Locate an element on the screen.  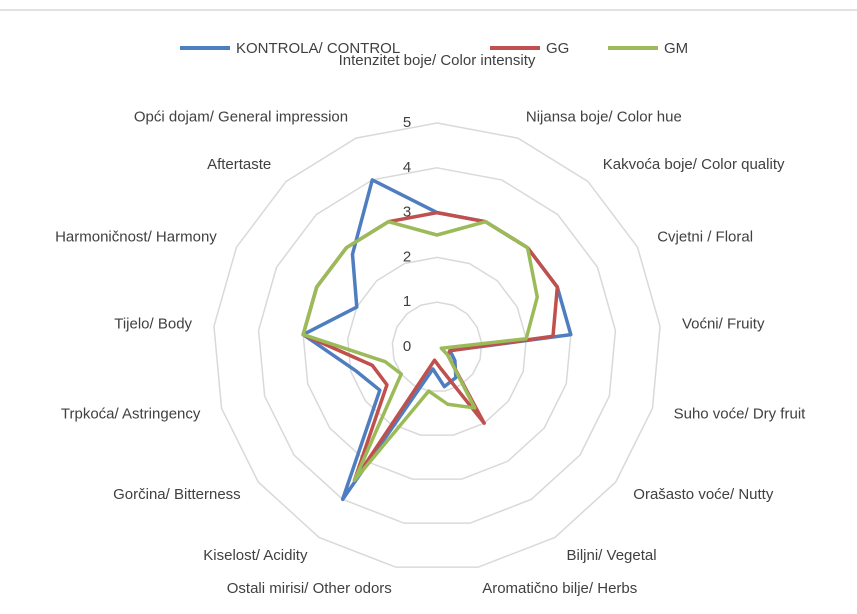
category-label: Biljni/ Vegetal is located at coordinates (612, 555).